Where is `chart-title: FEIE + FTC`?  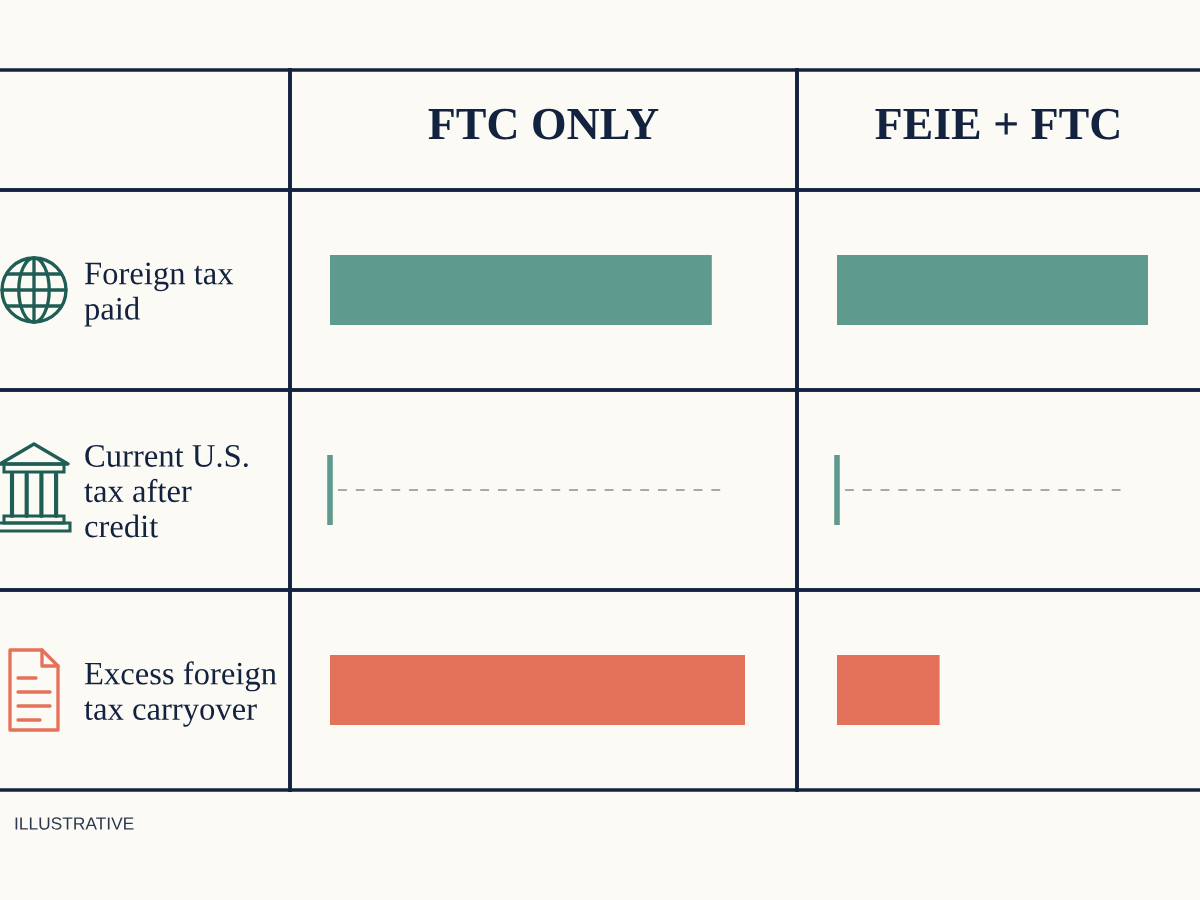 chart-title: FEIE + FTC is located at coordinates (997, 124).